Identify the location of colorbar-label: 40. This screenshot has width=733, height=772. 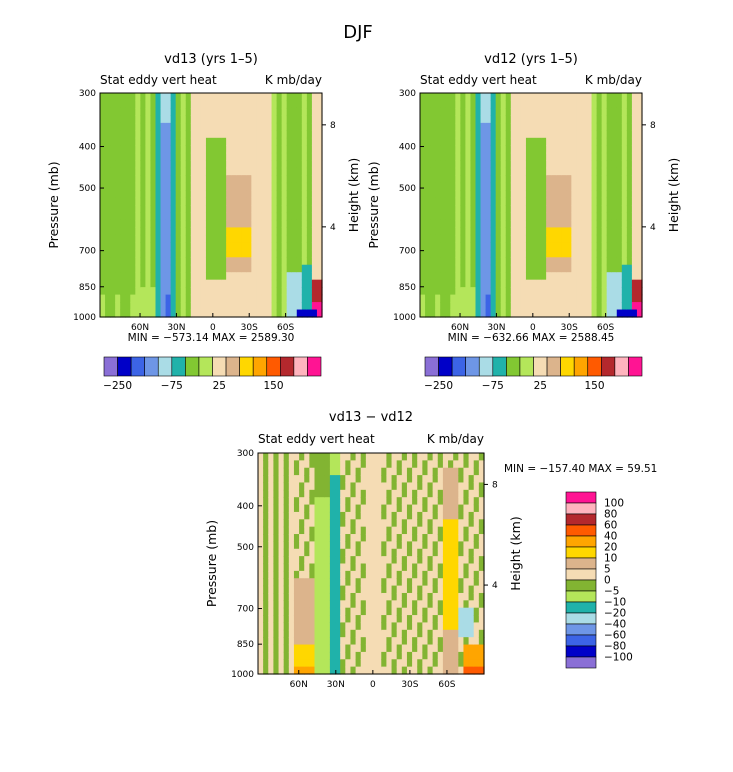
(610, 537).